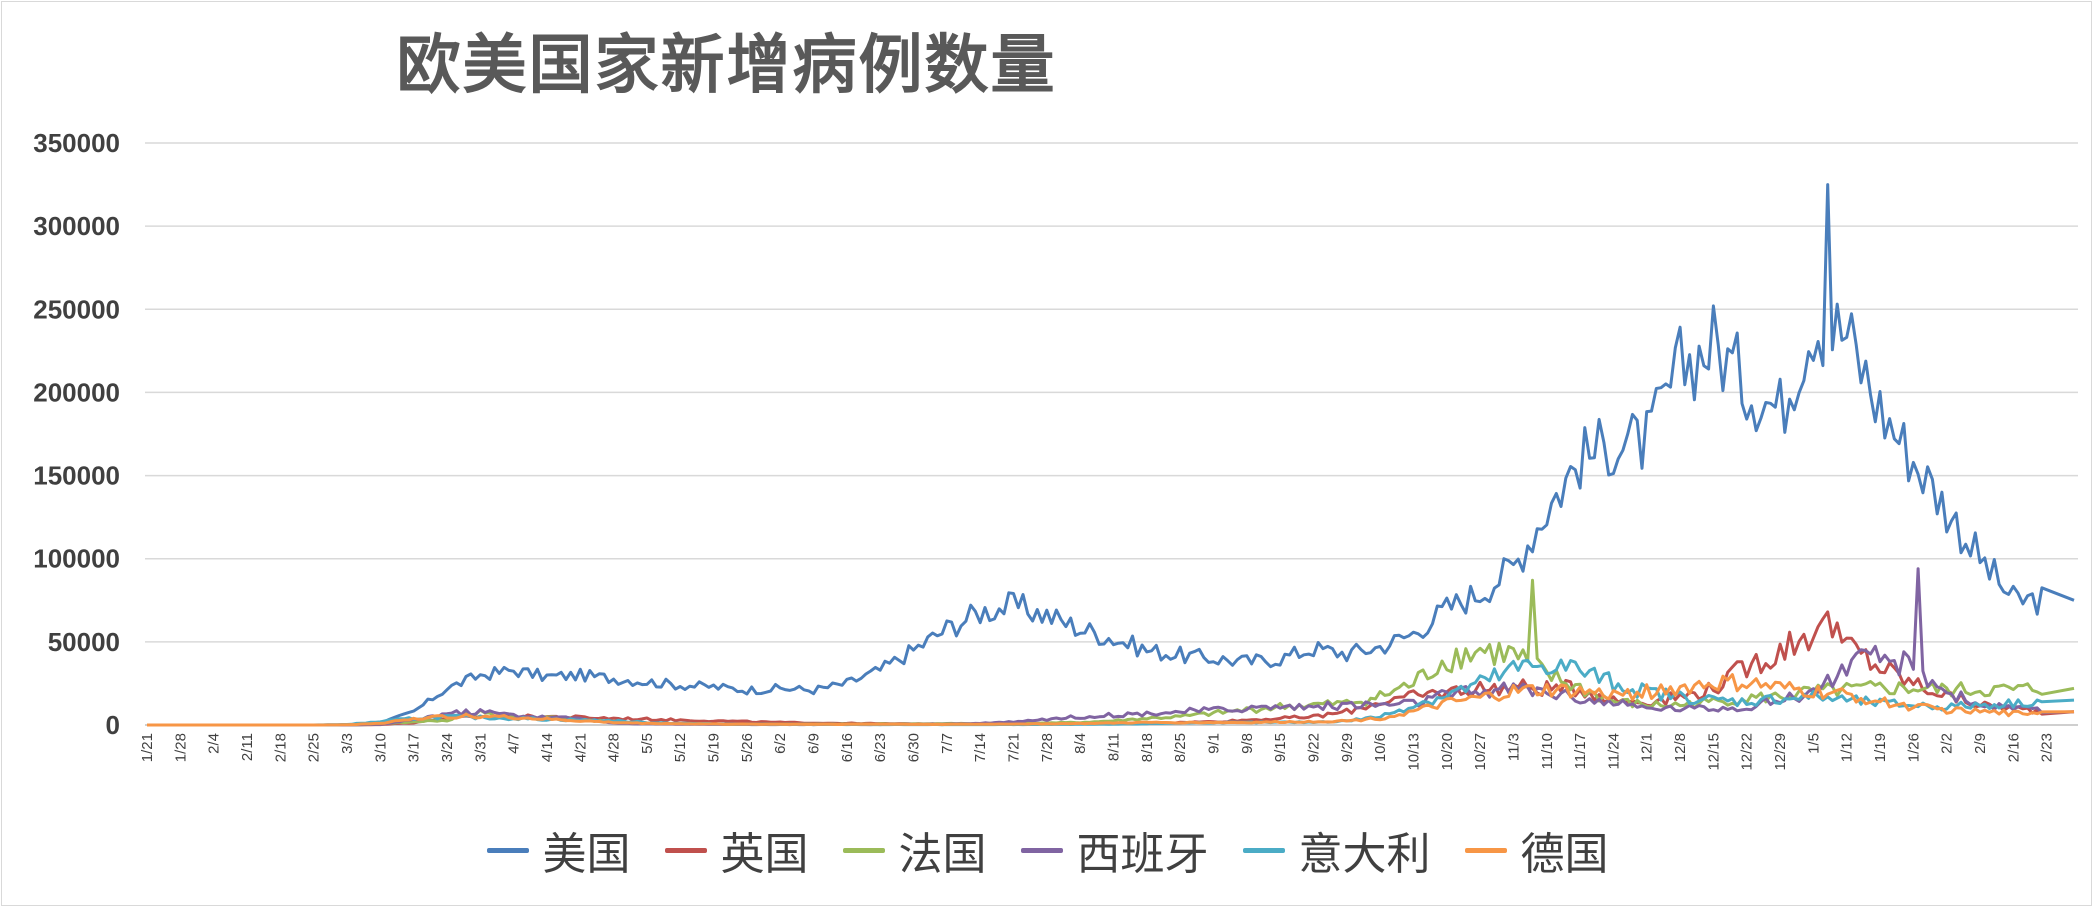 Image resolution: width=2095 pixels, height=909 pixels. What do you see at coordinates (1547, 751) in the screenshot?
I see `x-tick-label: 11/10` at bounding box center [1547, 751].